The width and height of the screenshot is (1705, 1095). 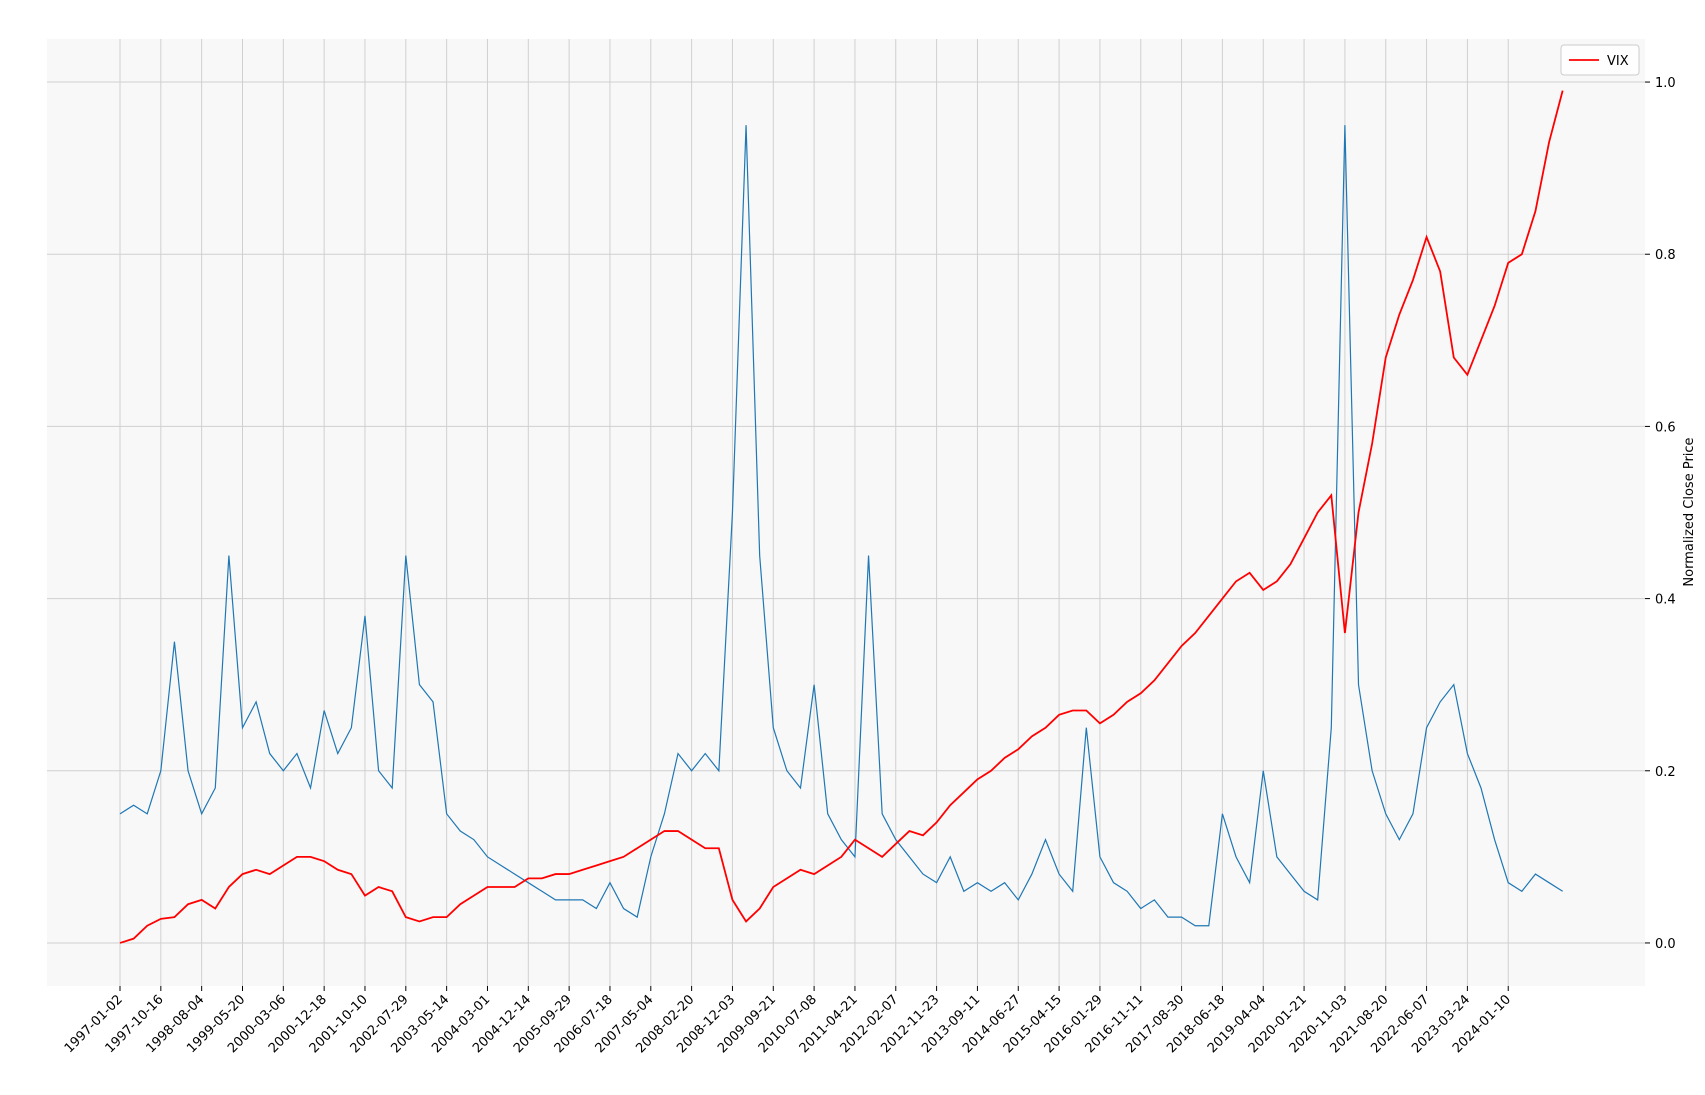 What do you see at coordinates (1665, 944) in the screenshot?
I see `y-tick-label: 0.0` at bounding box center [1665, 944].